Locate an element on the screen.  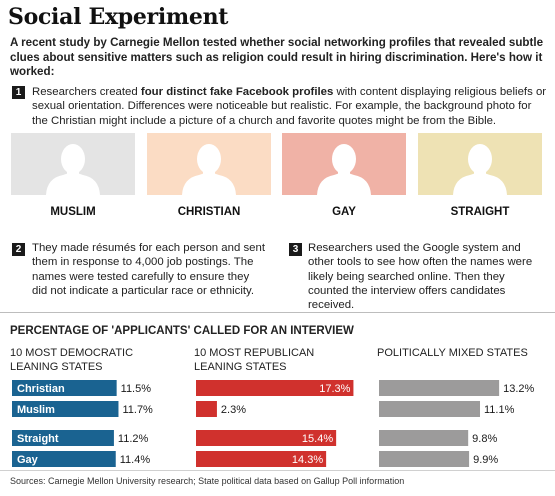
data-label: 11.7% is located at coordinates (137, 410).